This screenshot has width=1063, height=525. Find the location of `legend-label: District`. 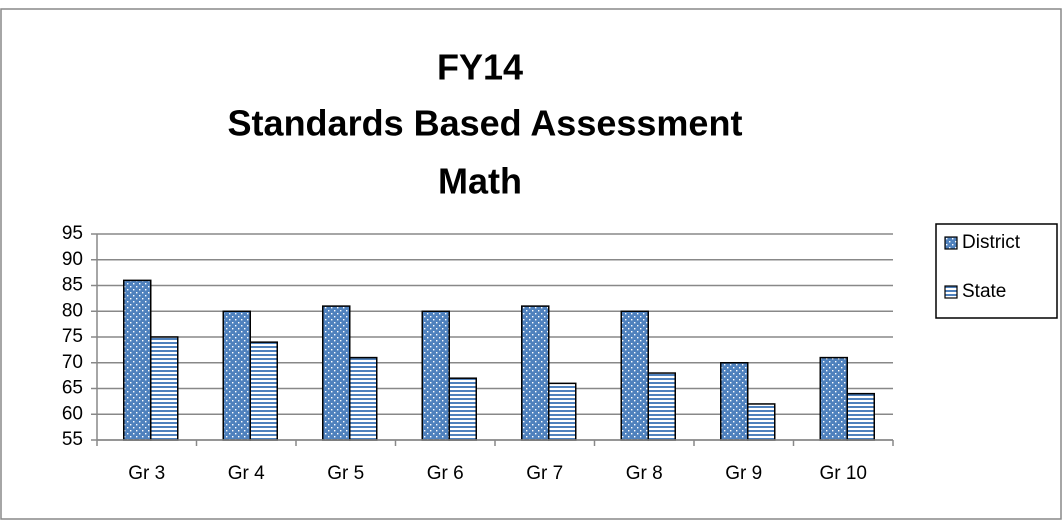

legend-label: District is located at coordinates (991, 242).